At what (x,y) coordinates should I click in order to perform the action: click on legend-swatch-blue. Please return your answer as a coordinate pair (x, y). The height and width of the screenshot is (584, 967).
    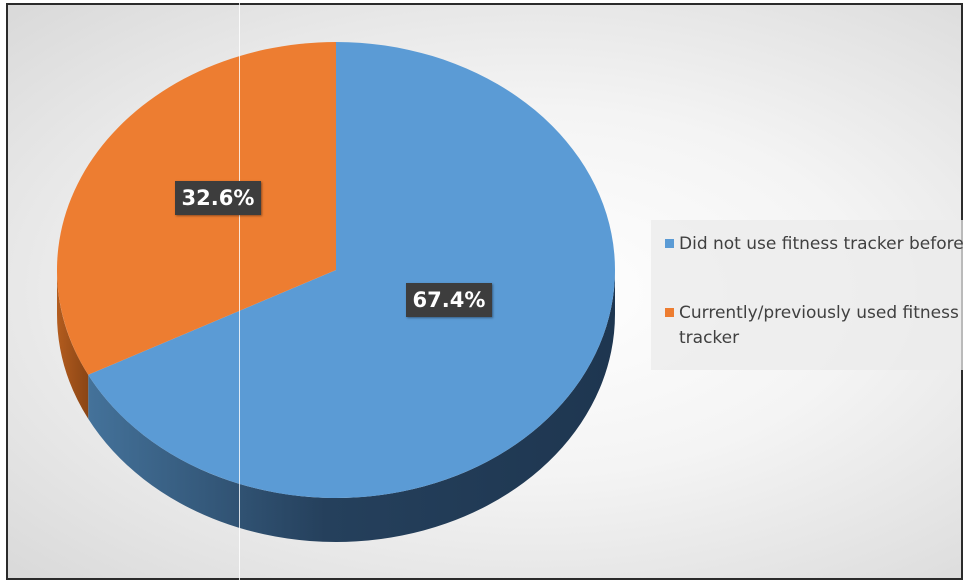
    Looking at the image, I should click on (669, 243).